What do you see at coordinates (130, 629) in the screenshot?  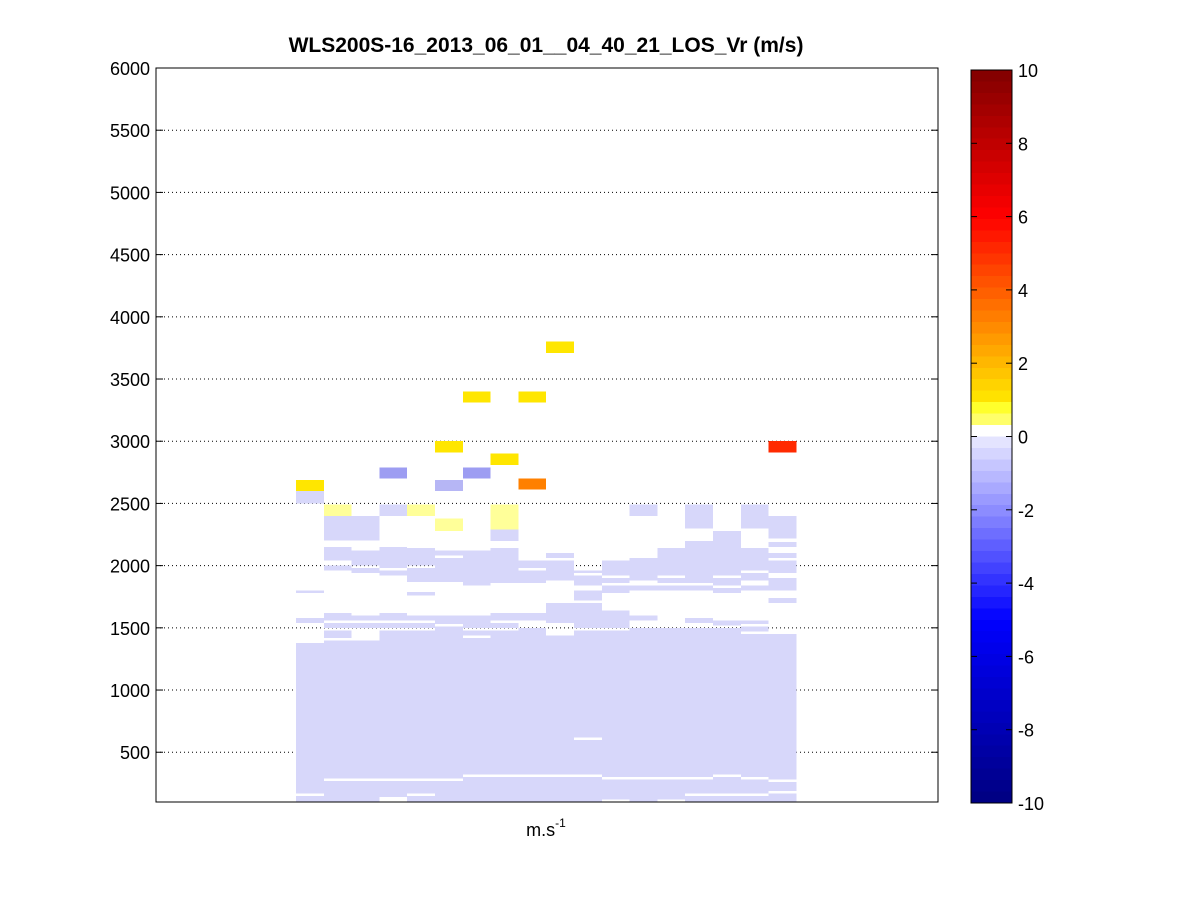 I see `y-tick-label: 1500` at bounding box center [130, 629].